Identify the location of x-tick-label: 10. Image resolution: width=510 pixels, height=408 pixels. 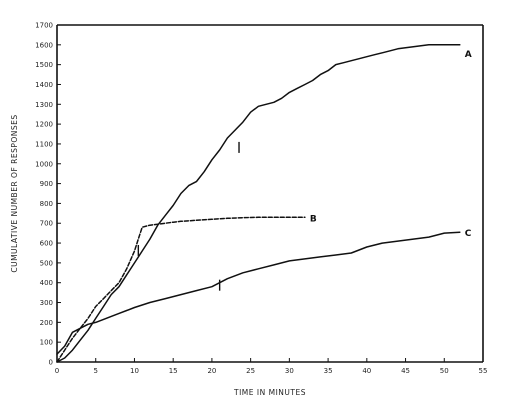
(134, 371).